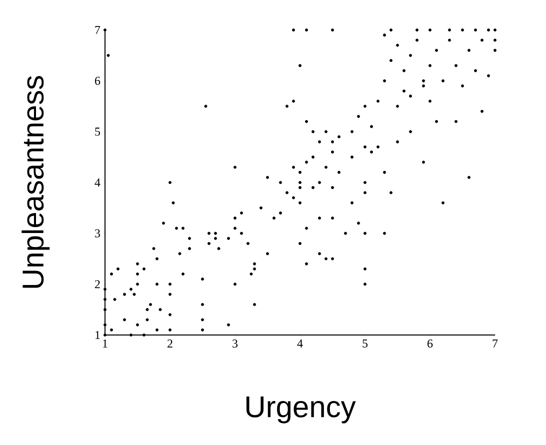  What do you see at coordinates (495, 344) in the screenshot?
I see `x-tick-label: 7` at bounding box center [495, 344].